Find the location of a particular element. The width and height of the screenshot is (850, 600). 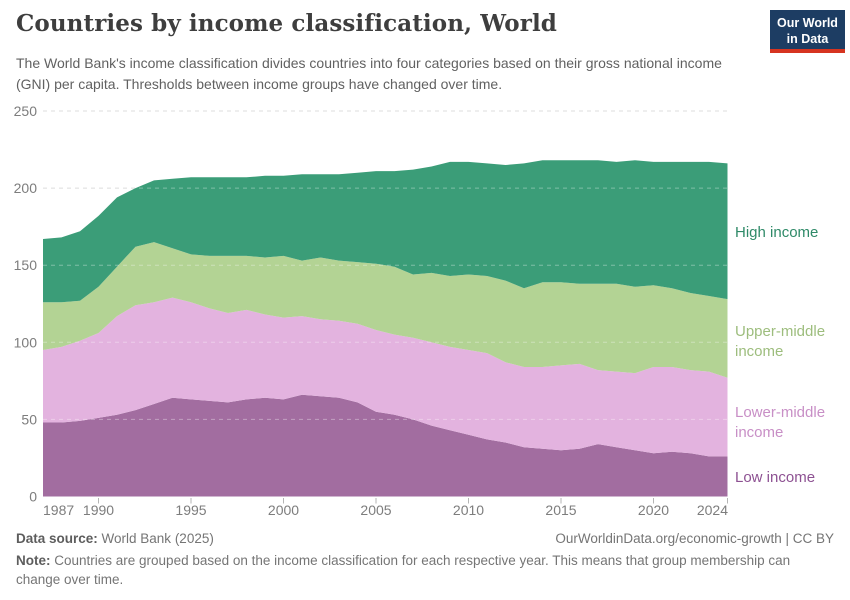

data-source-text: Data source: World Bank (2025) is located at coordinates (115, 538).